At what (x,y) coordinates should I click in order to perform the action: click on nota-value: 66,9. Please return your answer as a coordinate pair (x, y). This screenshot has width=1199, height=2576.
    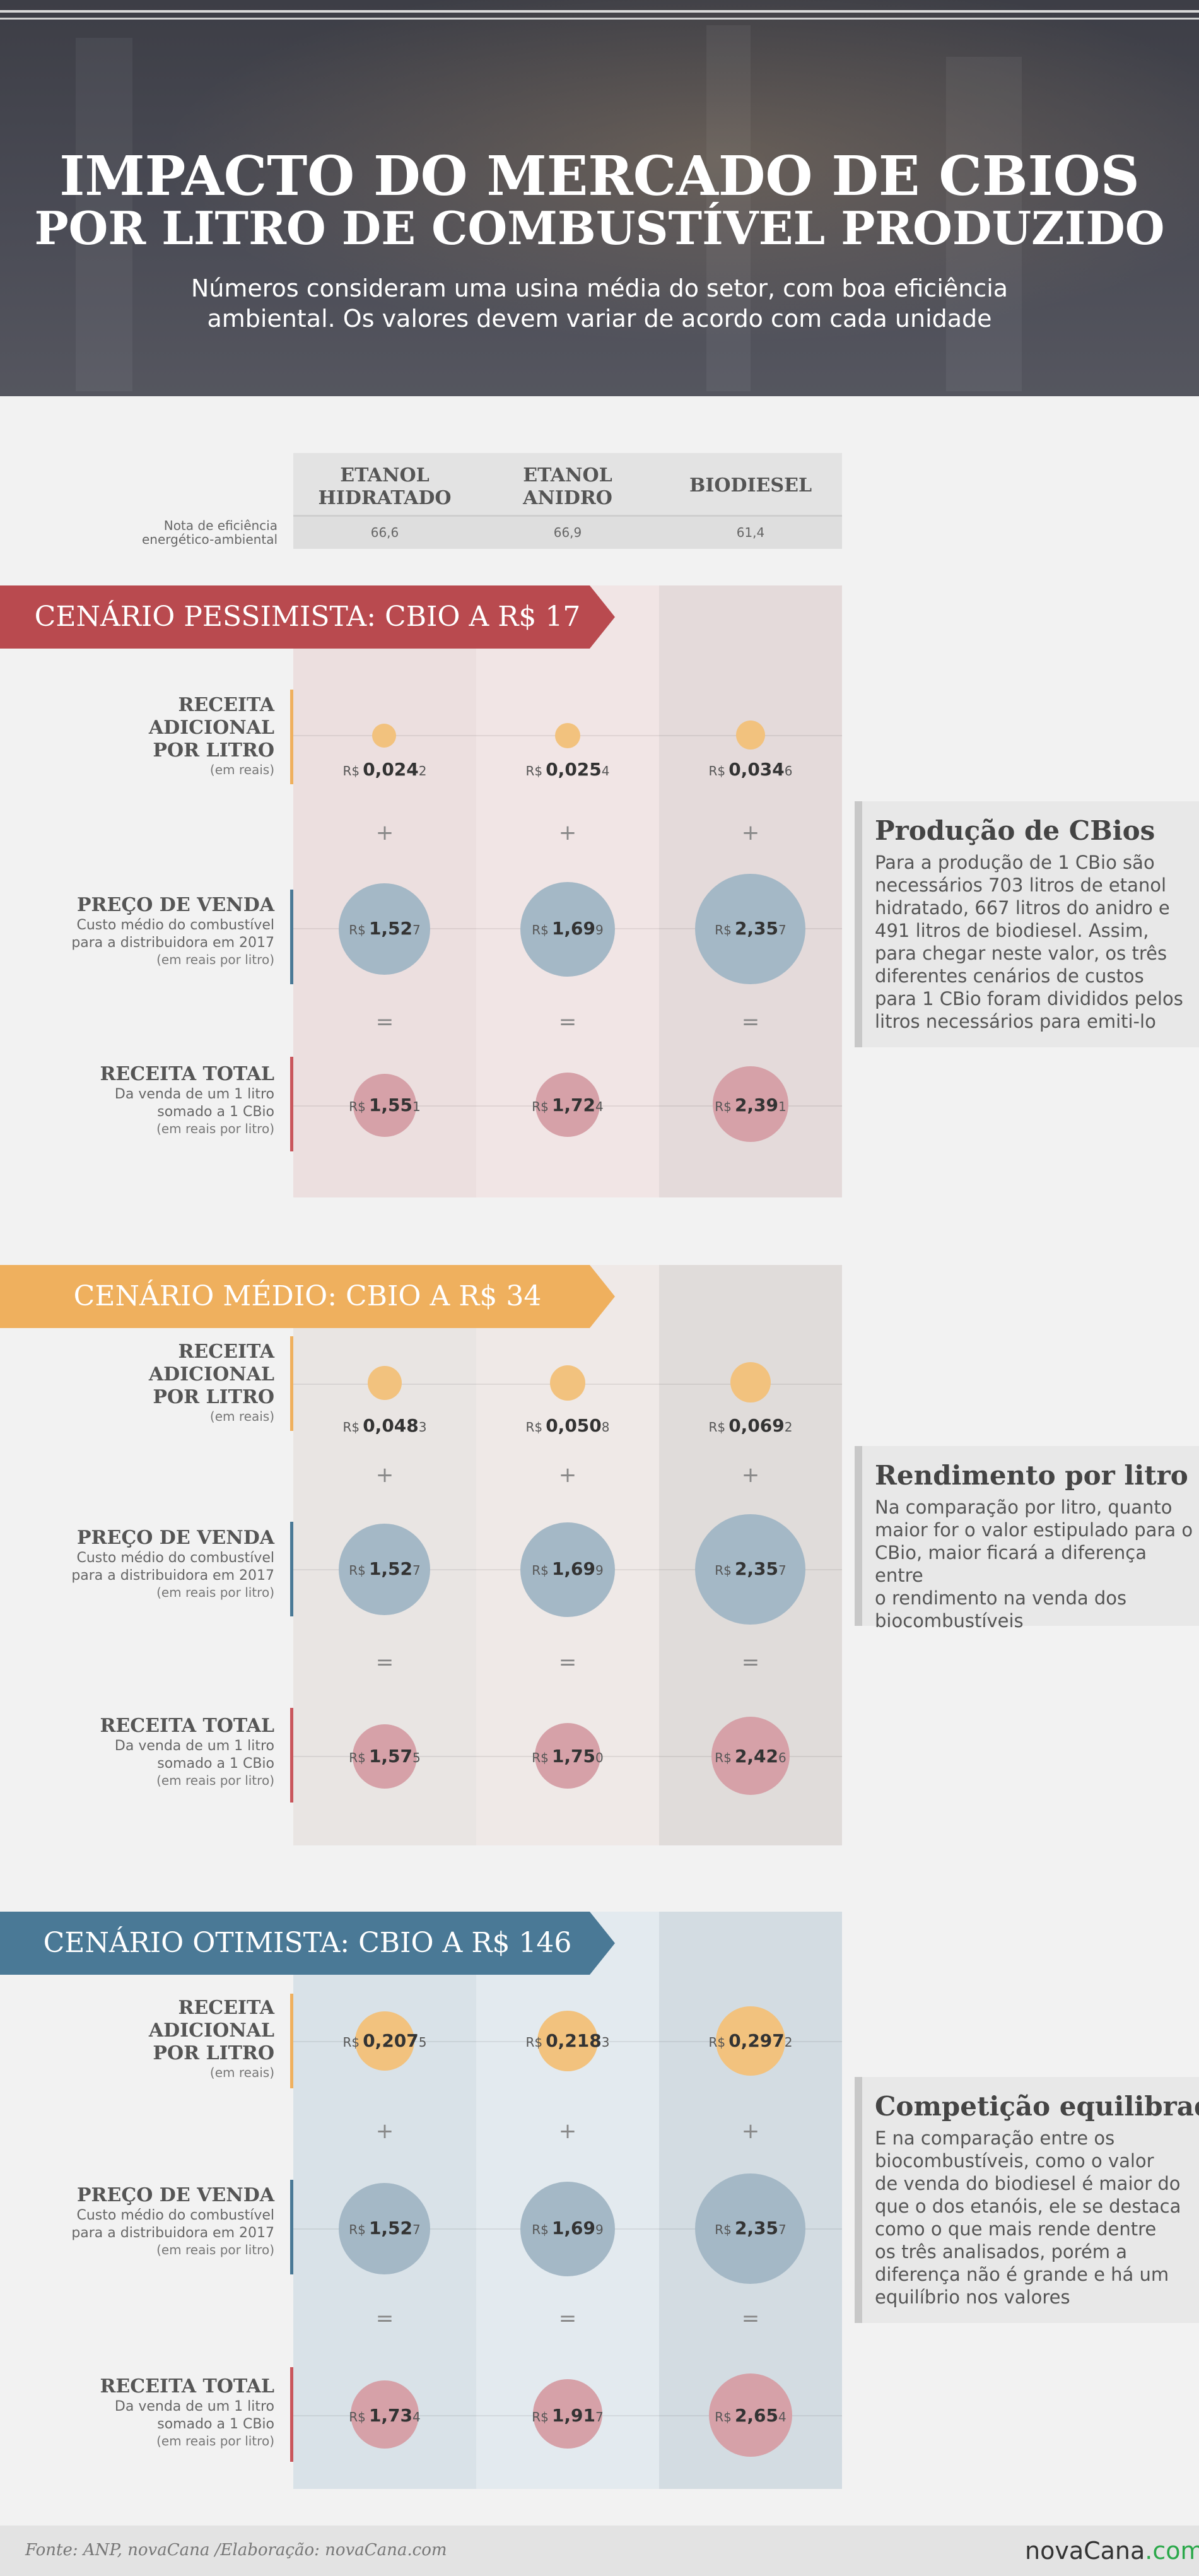
    Looking at the image, I should click on (567, 532).